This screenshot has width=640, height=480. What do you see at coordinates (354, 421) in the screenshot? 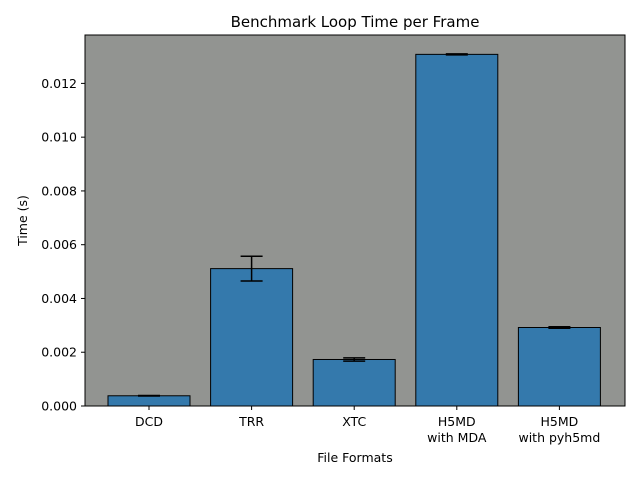
I see `x-tick-label: XTC` at bounding box center [354, 421].